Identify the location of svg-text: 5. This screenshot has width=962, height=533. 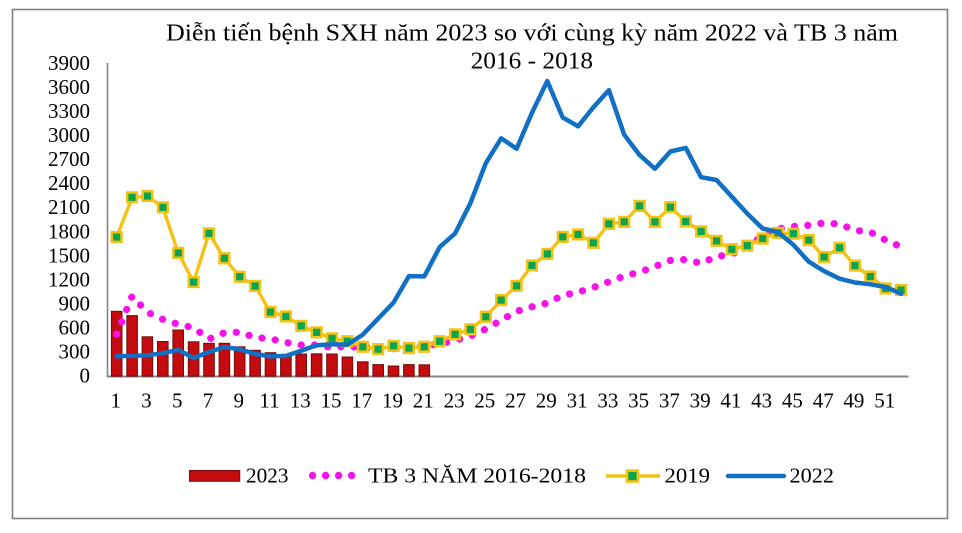
(177, 401).